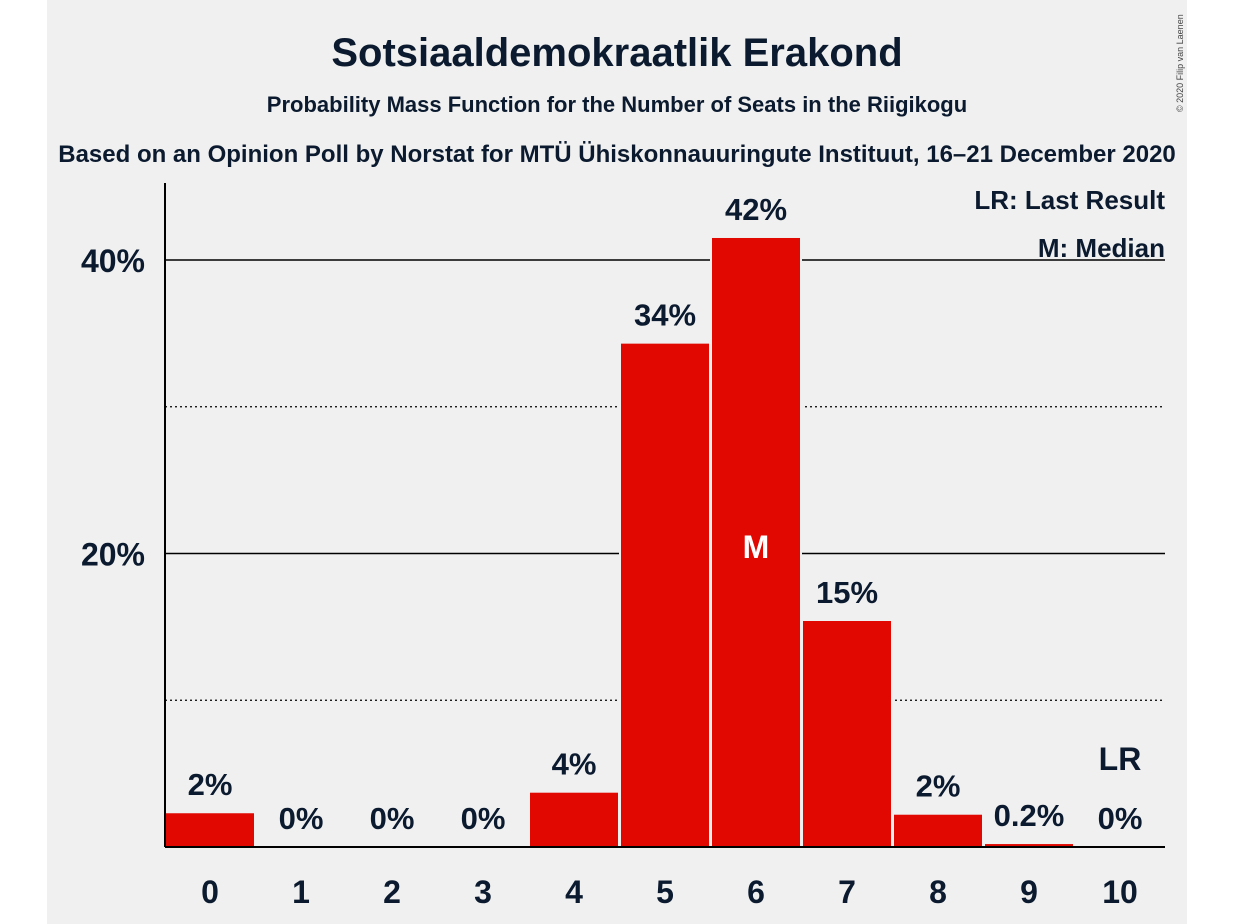 The width and height of the screenshot is (1234, 924). Describe the element at coordinates (113, 555) in the screenshot. I see `y-tick-label-20: 20%` at that location.